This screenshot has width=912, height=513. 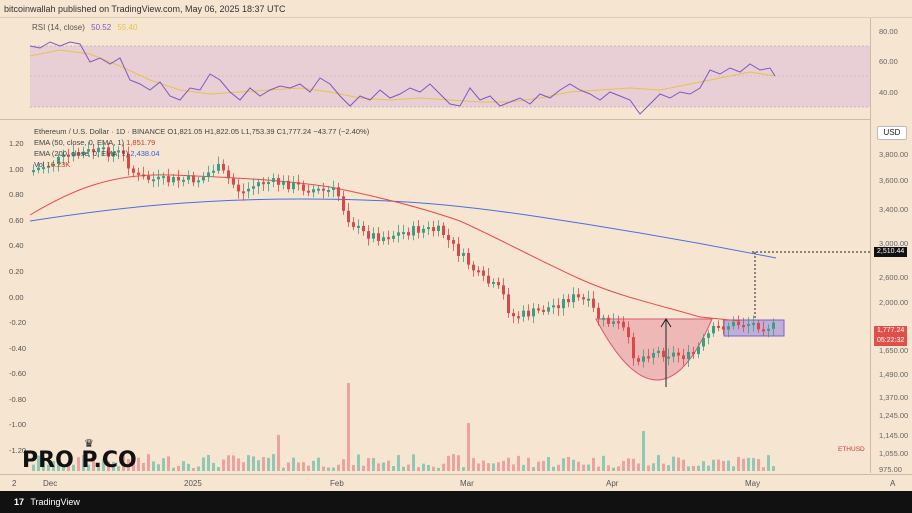 I want to click on time-axis-corner: A, so click(x=893, y=483).